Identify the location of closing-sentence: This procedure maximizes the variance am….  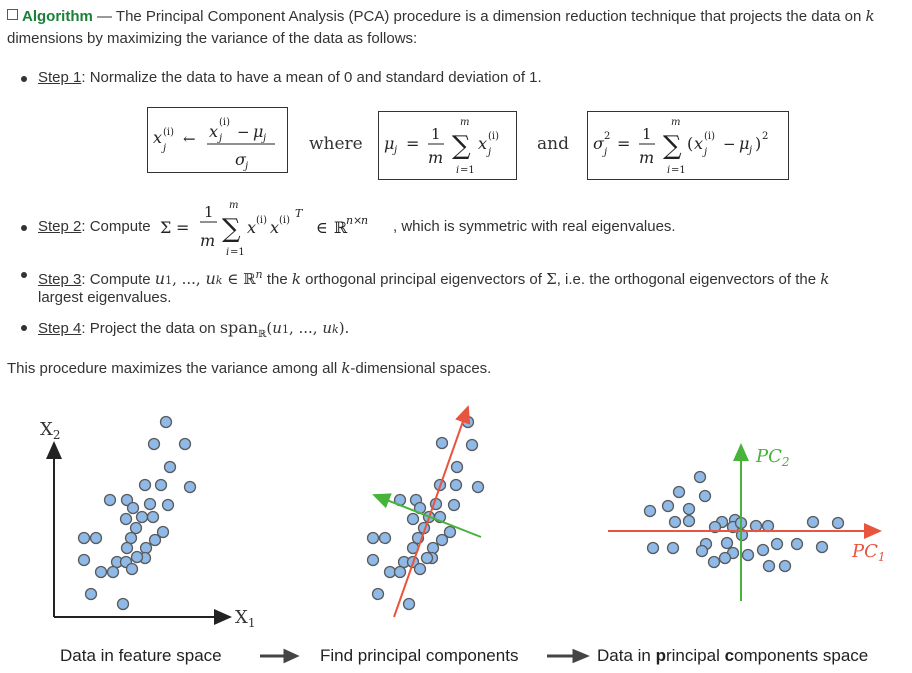
(249, 368).